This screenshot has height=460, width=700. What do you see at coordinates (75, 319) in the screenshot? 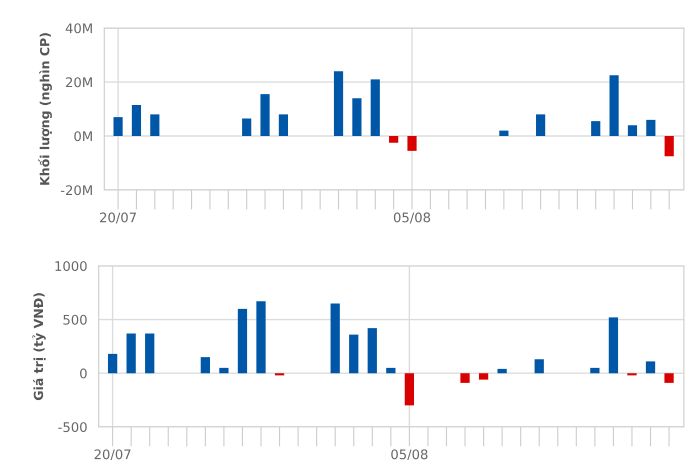
I see `y-tick-label: 500` at bounding box center [75, 319].